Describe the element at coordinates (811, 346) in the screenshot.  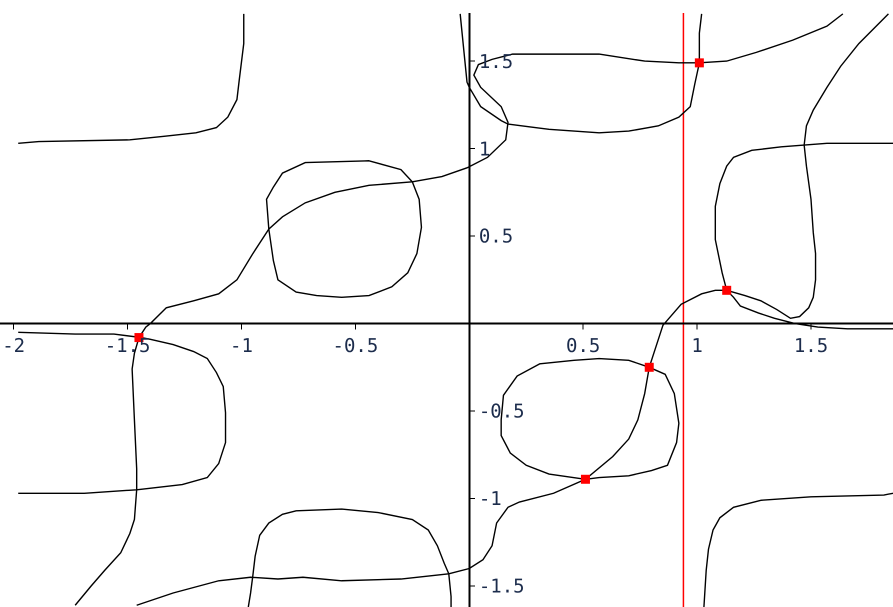
I see `x-tick-label: 1.5` at that location.